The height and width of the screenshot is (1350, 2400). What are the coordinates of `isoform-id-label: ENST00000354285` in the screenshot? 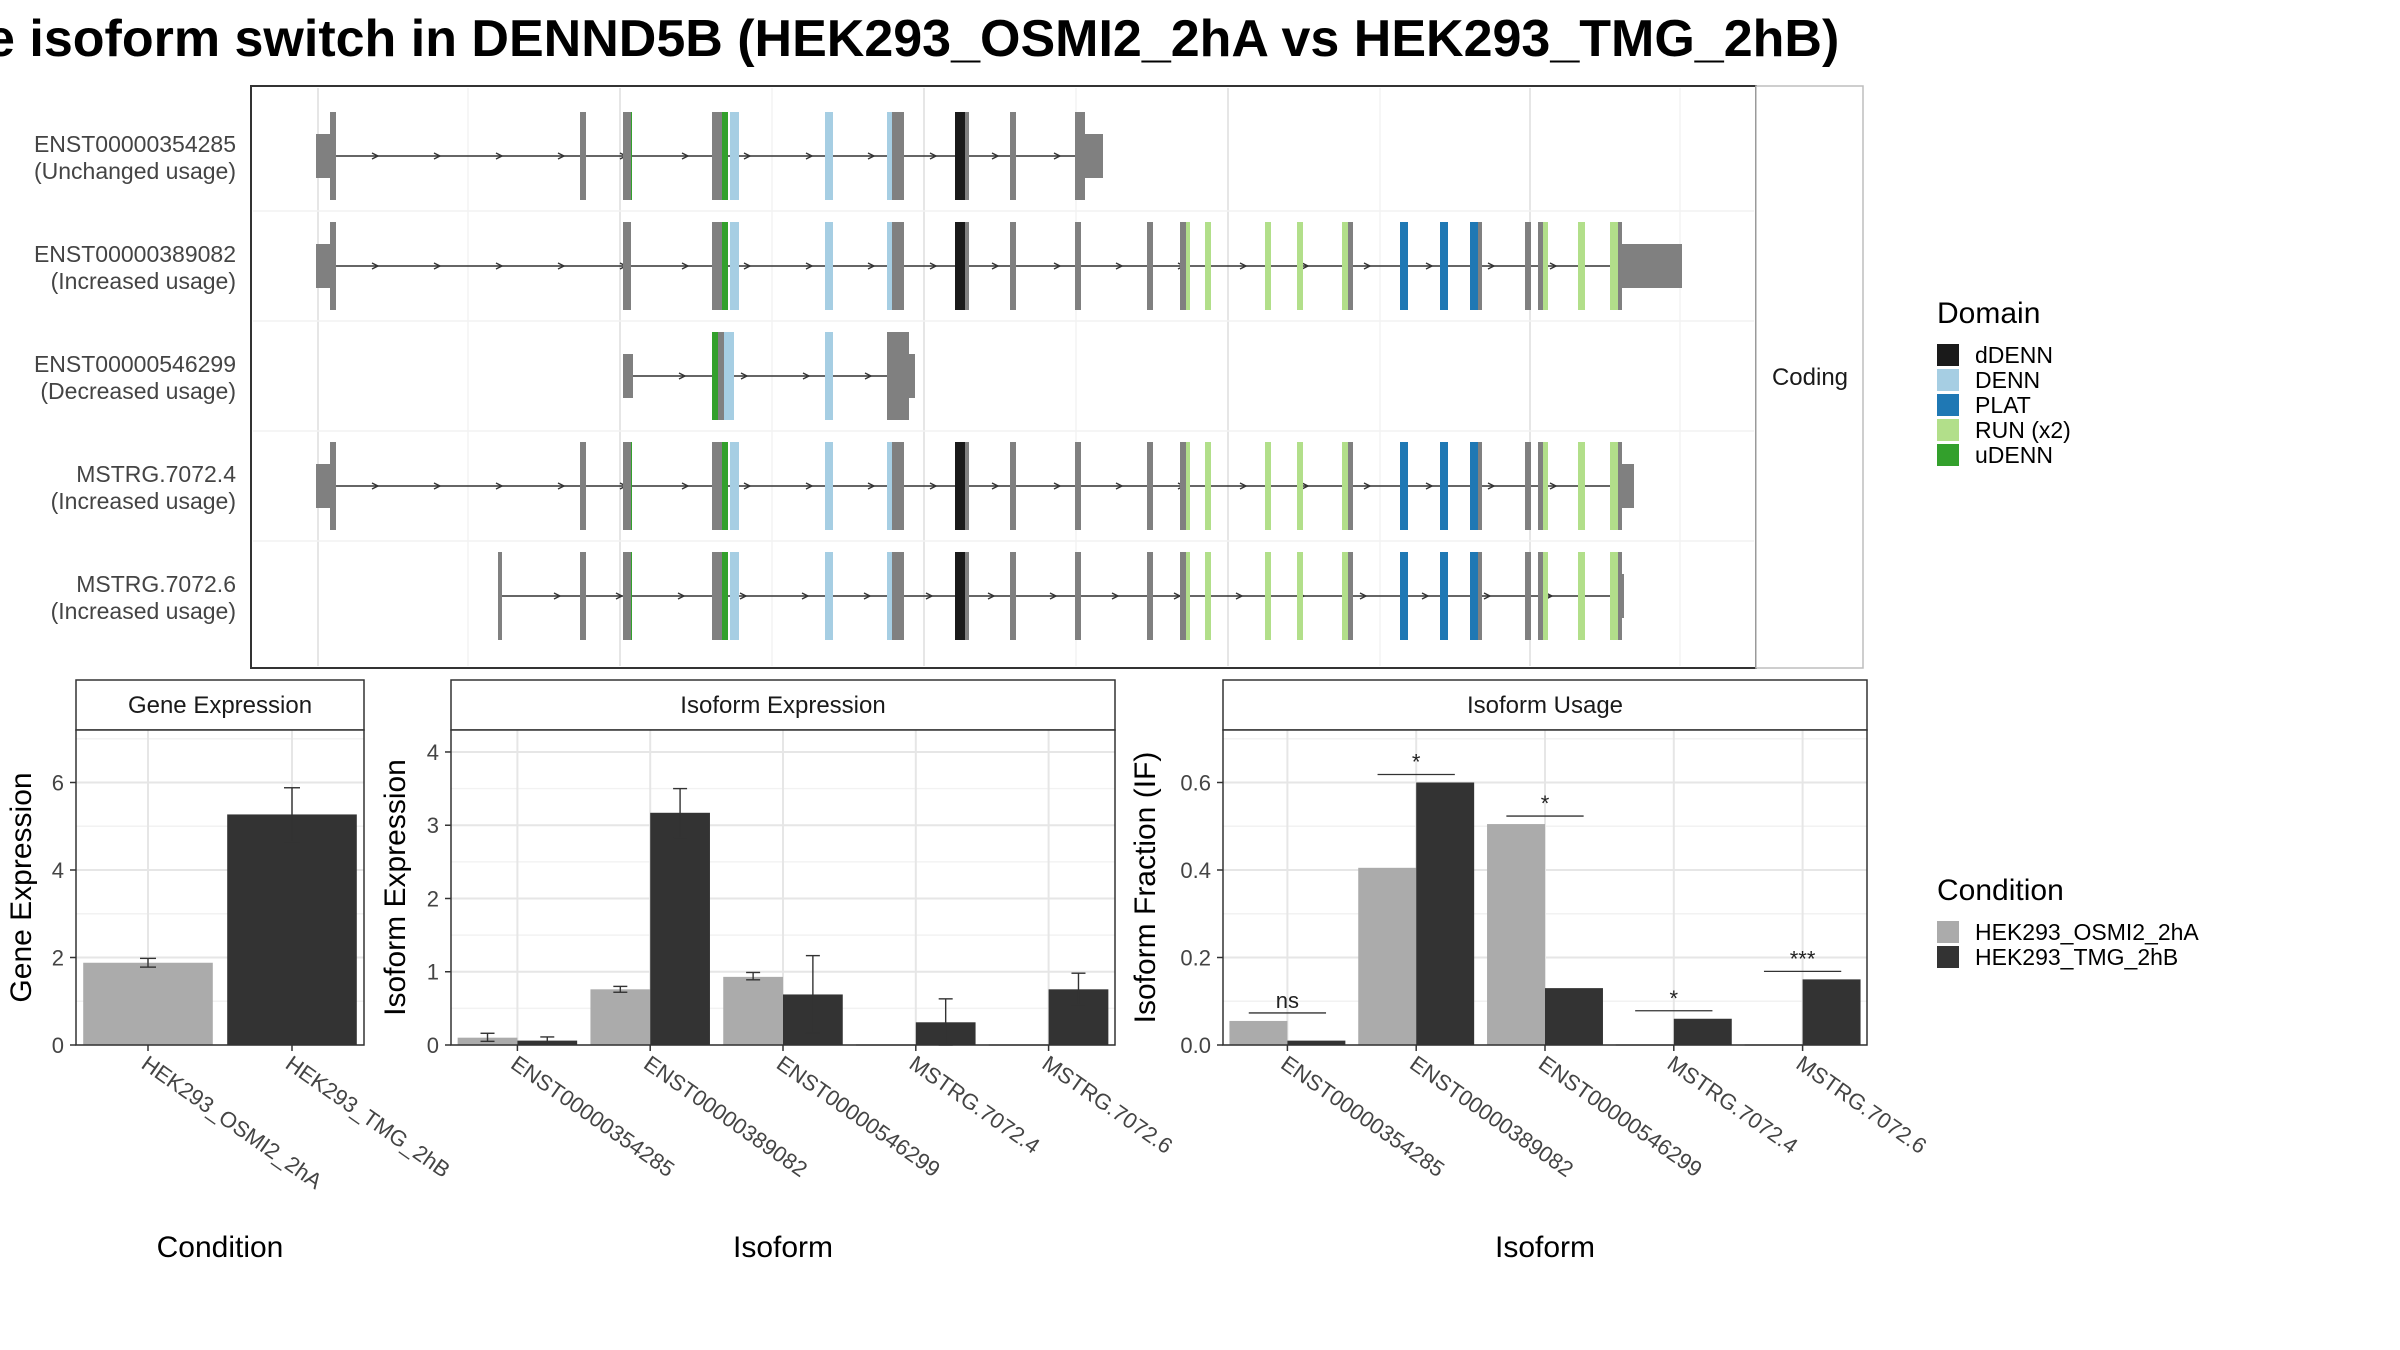 It's located at (135, 144).